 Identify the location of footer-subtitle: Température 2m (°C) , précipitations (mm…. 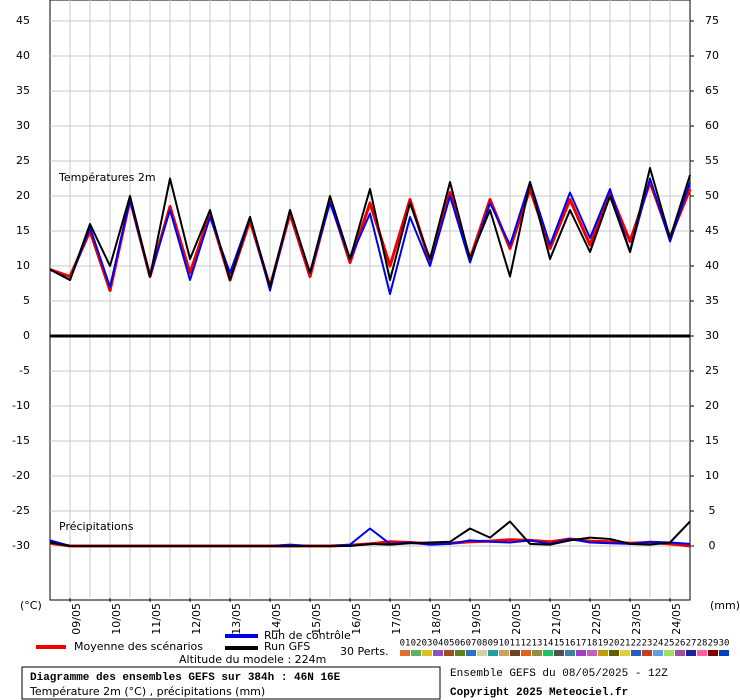
(147, 691).